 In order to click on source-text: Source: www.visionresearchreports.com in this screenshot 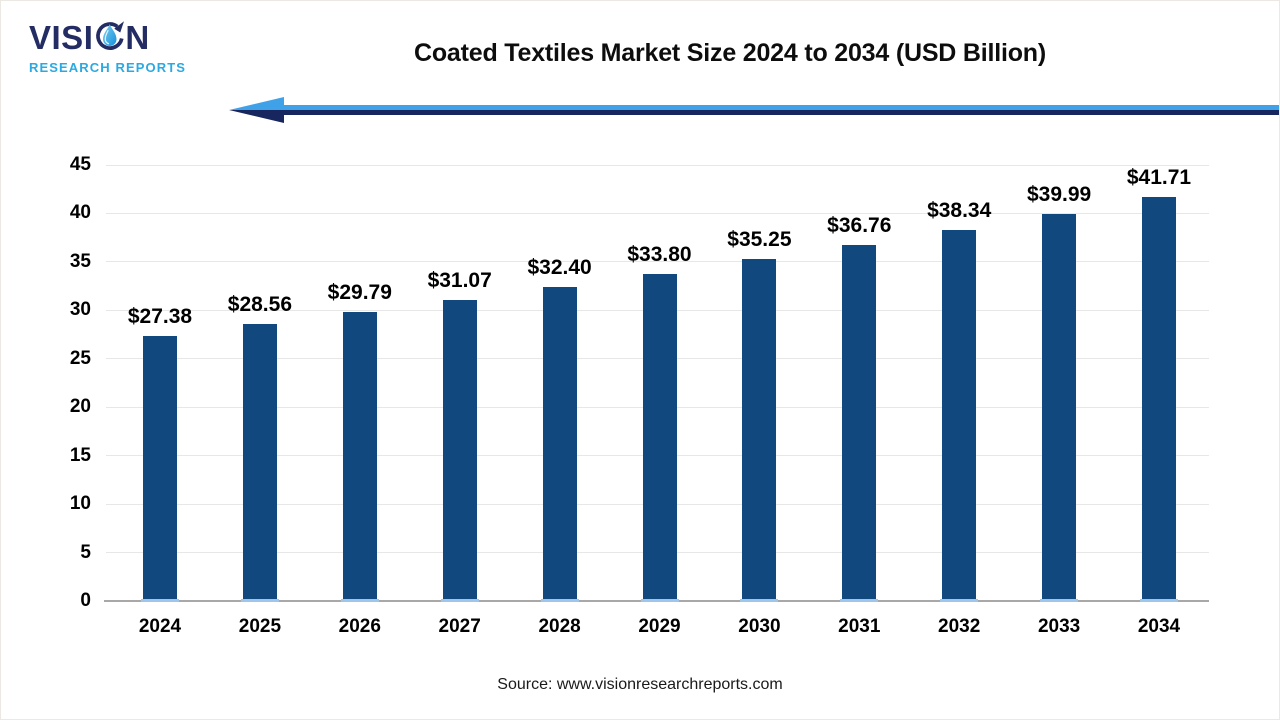, I will do `click(640, 684)`.